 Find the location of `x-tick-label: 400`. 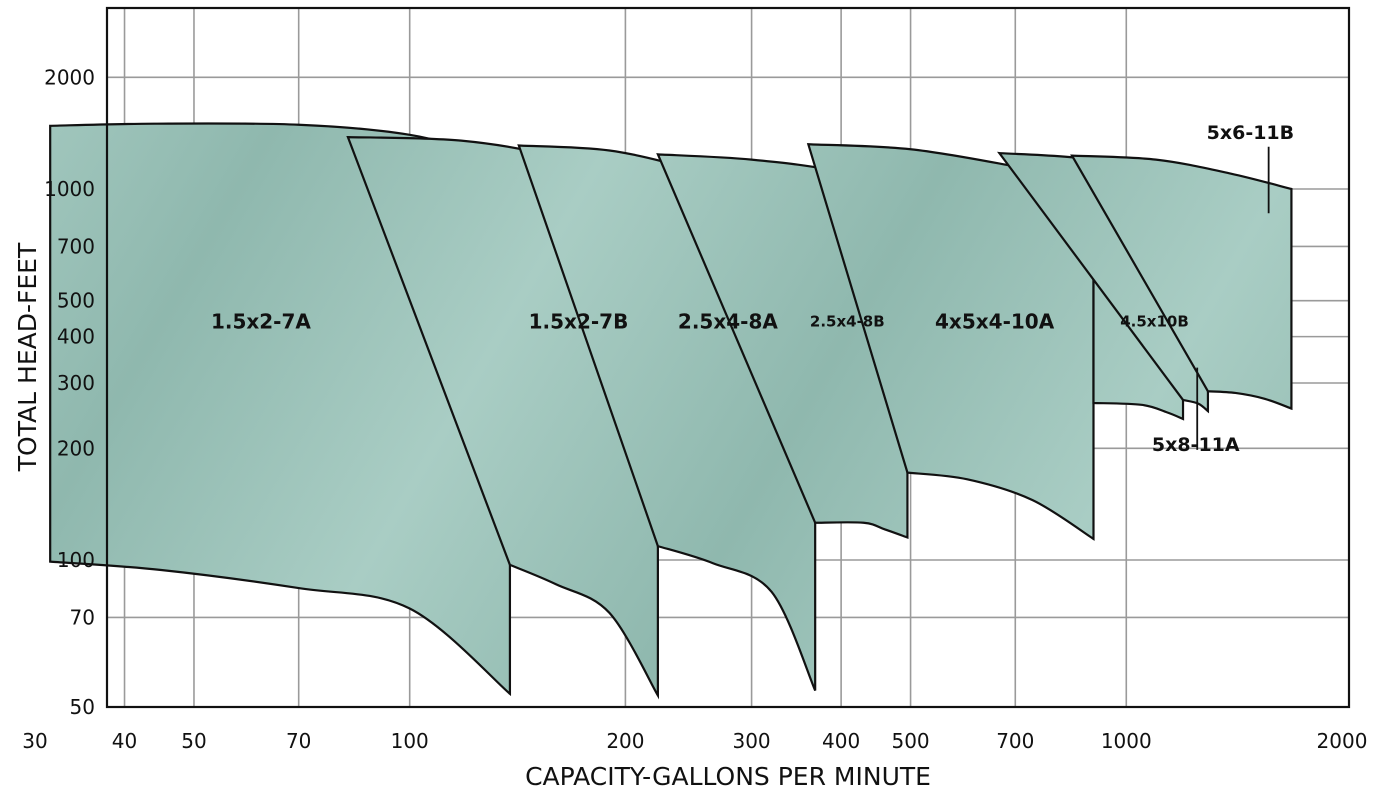

x-tick-label: 400 is located at coordinates (841, 741).